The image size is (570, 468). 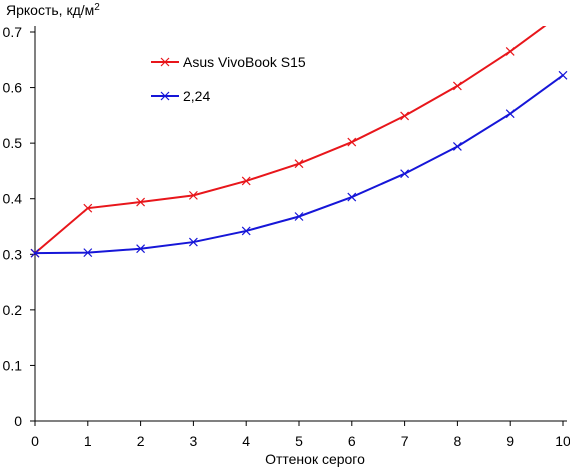 What do you see at coordinates (194, 441) in the screenshot?
I see `x-tick-label: 3` at bounding box center [194, 441].